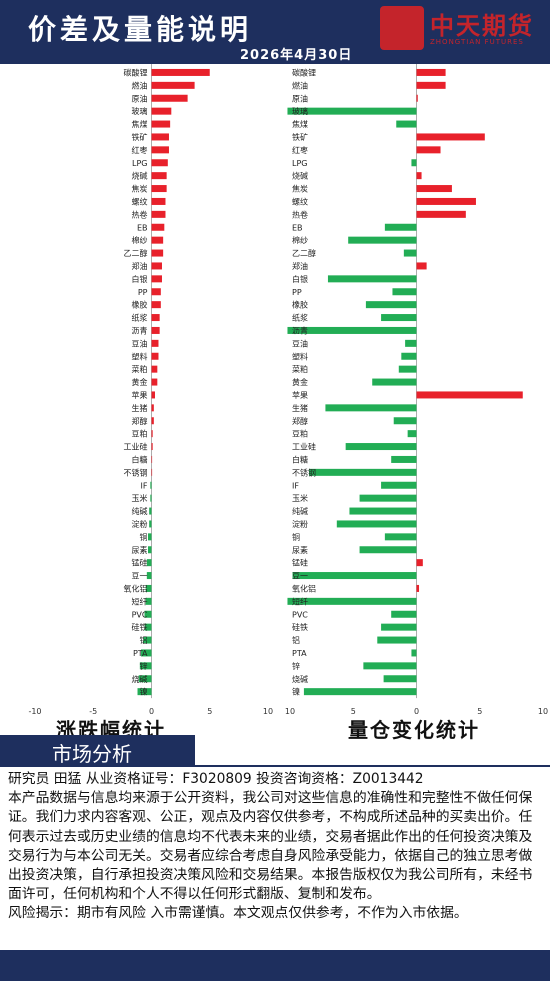  I want to click on category-label: LPG, so click(299, 163).